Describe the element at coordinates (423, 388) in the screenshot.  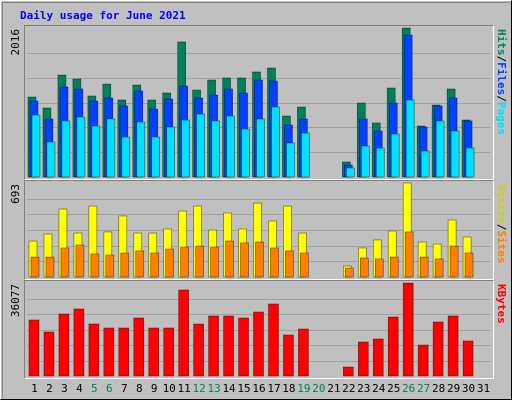
I see `x-tick-label: 27` at that location.